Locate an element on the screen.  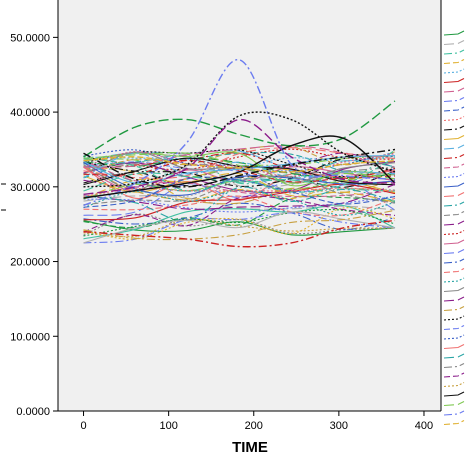
y-tick-label: 50.0000 is located at coordinates (30, 38).